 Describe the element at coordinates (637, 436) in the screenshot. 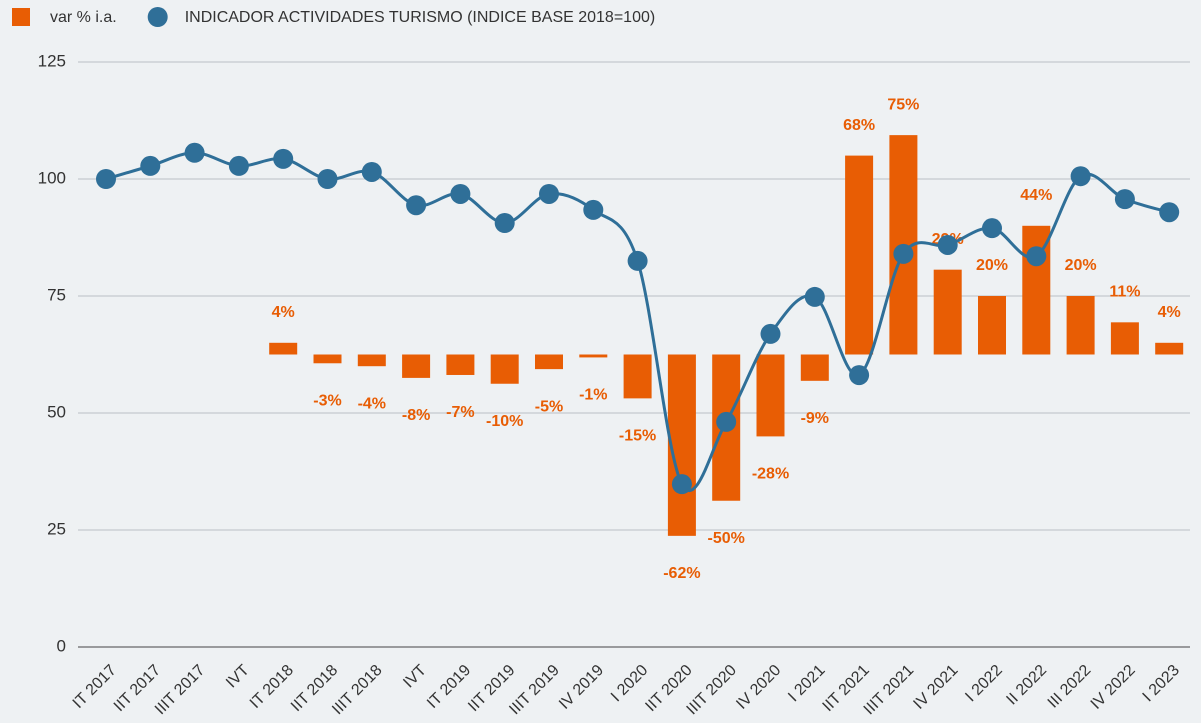

I see `data-label: -15%` at that location.